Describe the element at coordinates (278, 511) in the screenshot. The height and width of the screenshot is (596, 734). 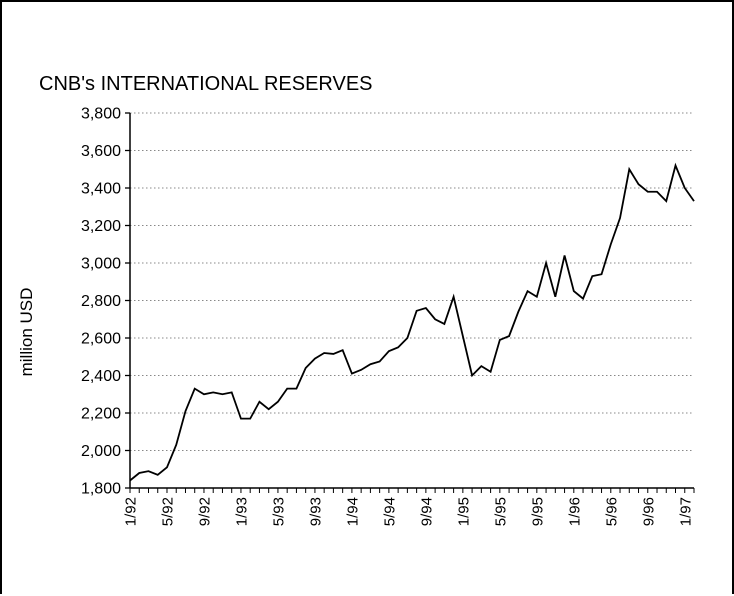
I see `x-tick-label: 5/93` at that location.